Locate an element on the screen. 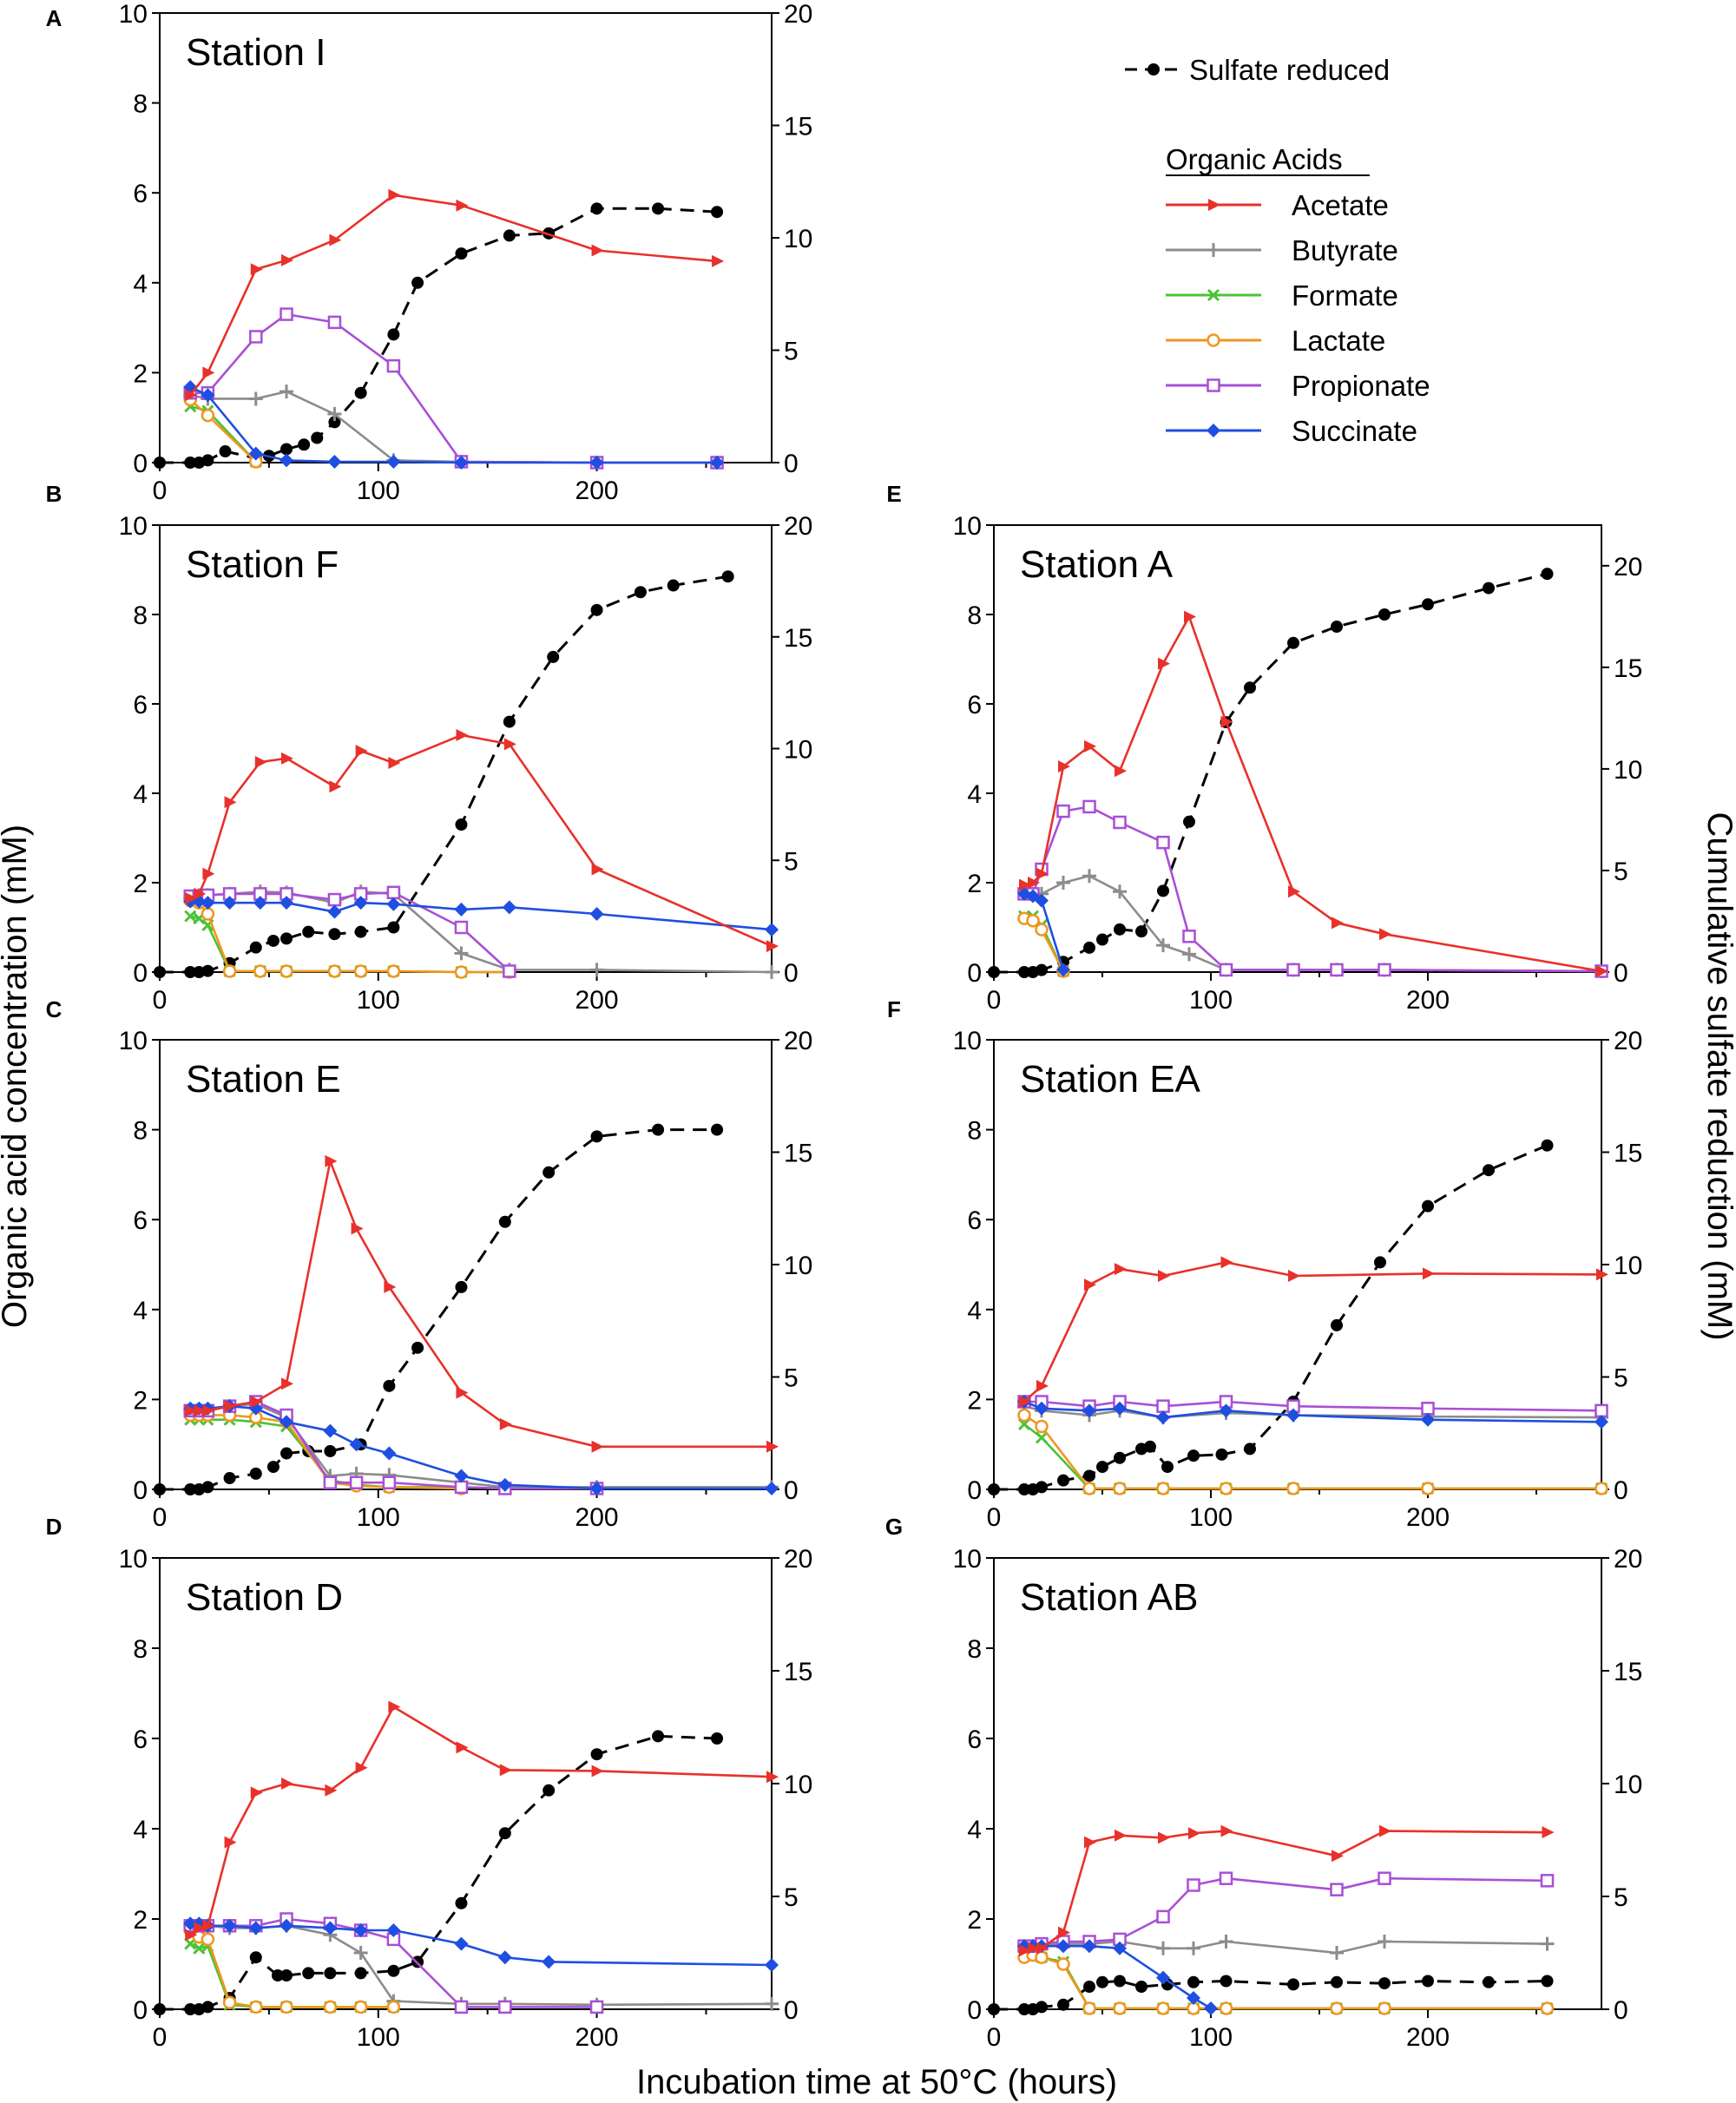  y-tick-label: 2 is located at coordinates (140, 373).